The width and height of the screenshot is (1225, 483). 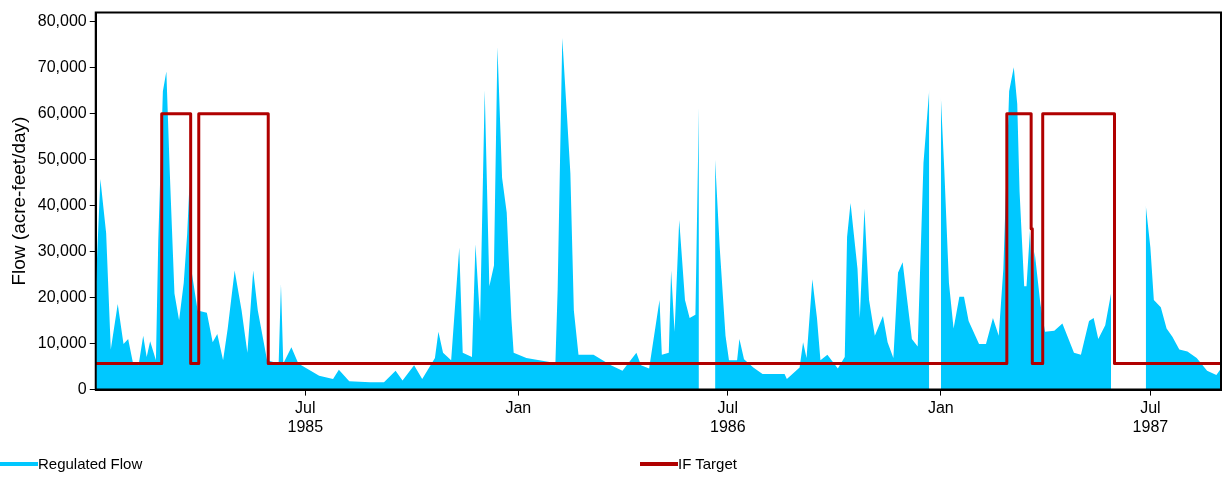 What do you see at coordinates (62, 67) in the screenshot?
I see `y-tick-label: 70,000` at bounding box center [62, 67].